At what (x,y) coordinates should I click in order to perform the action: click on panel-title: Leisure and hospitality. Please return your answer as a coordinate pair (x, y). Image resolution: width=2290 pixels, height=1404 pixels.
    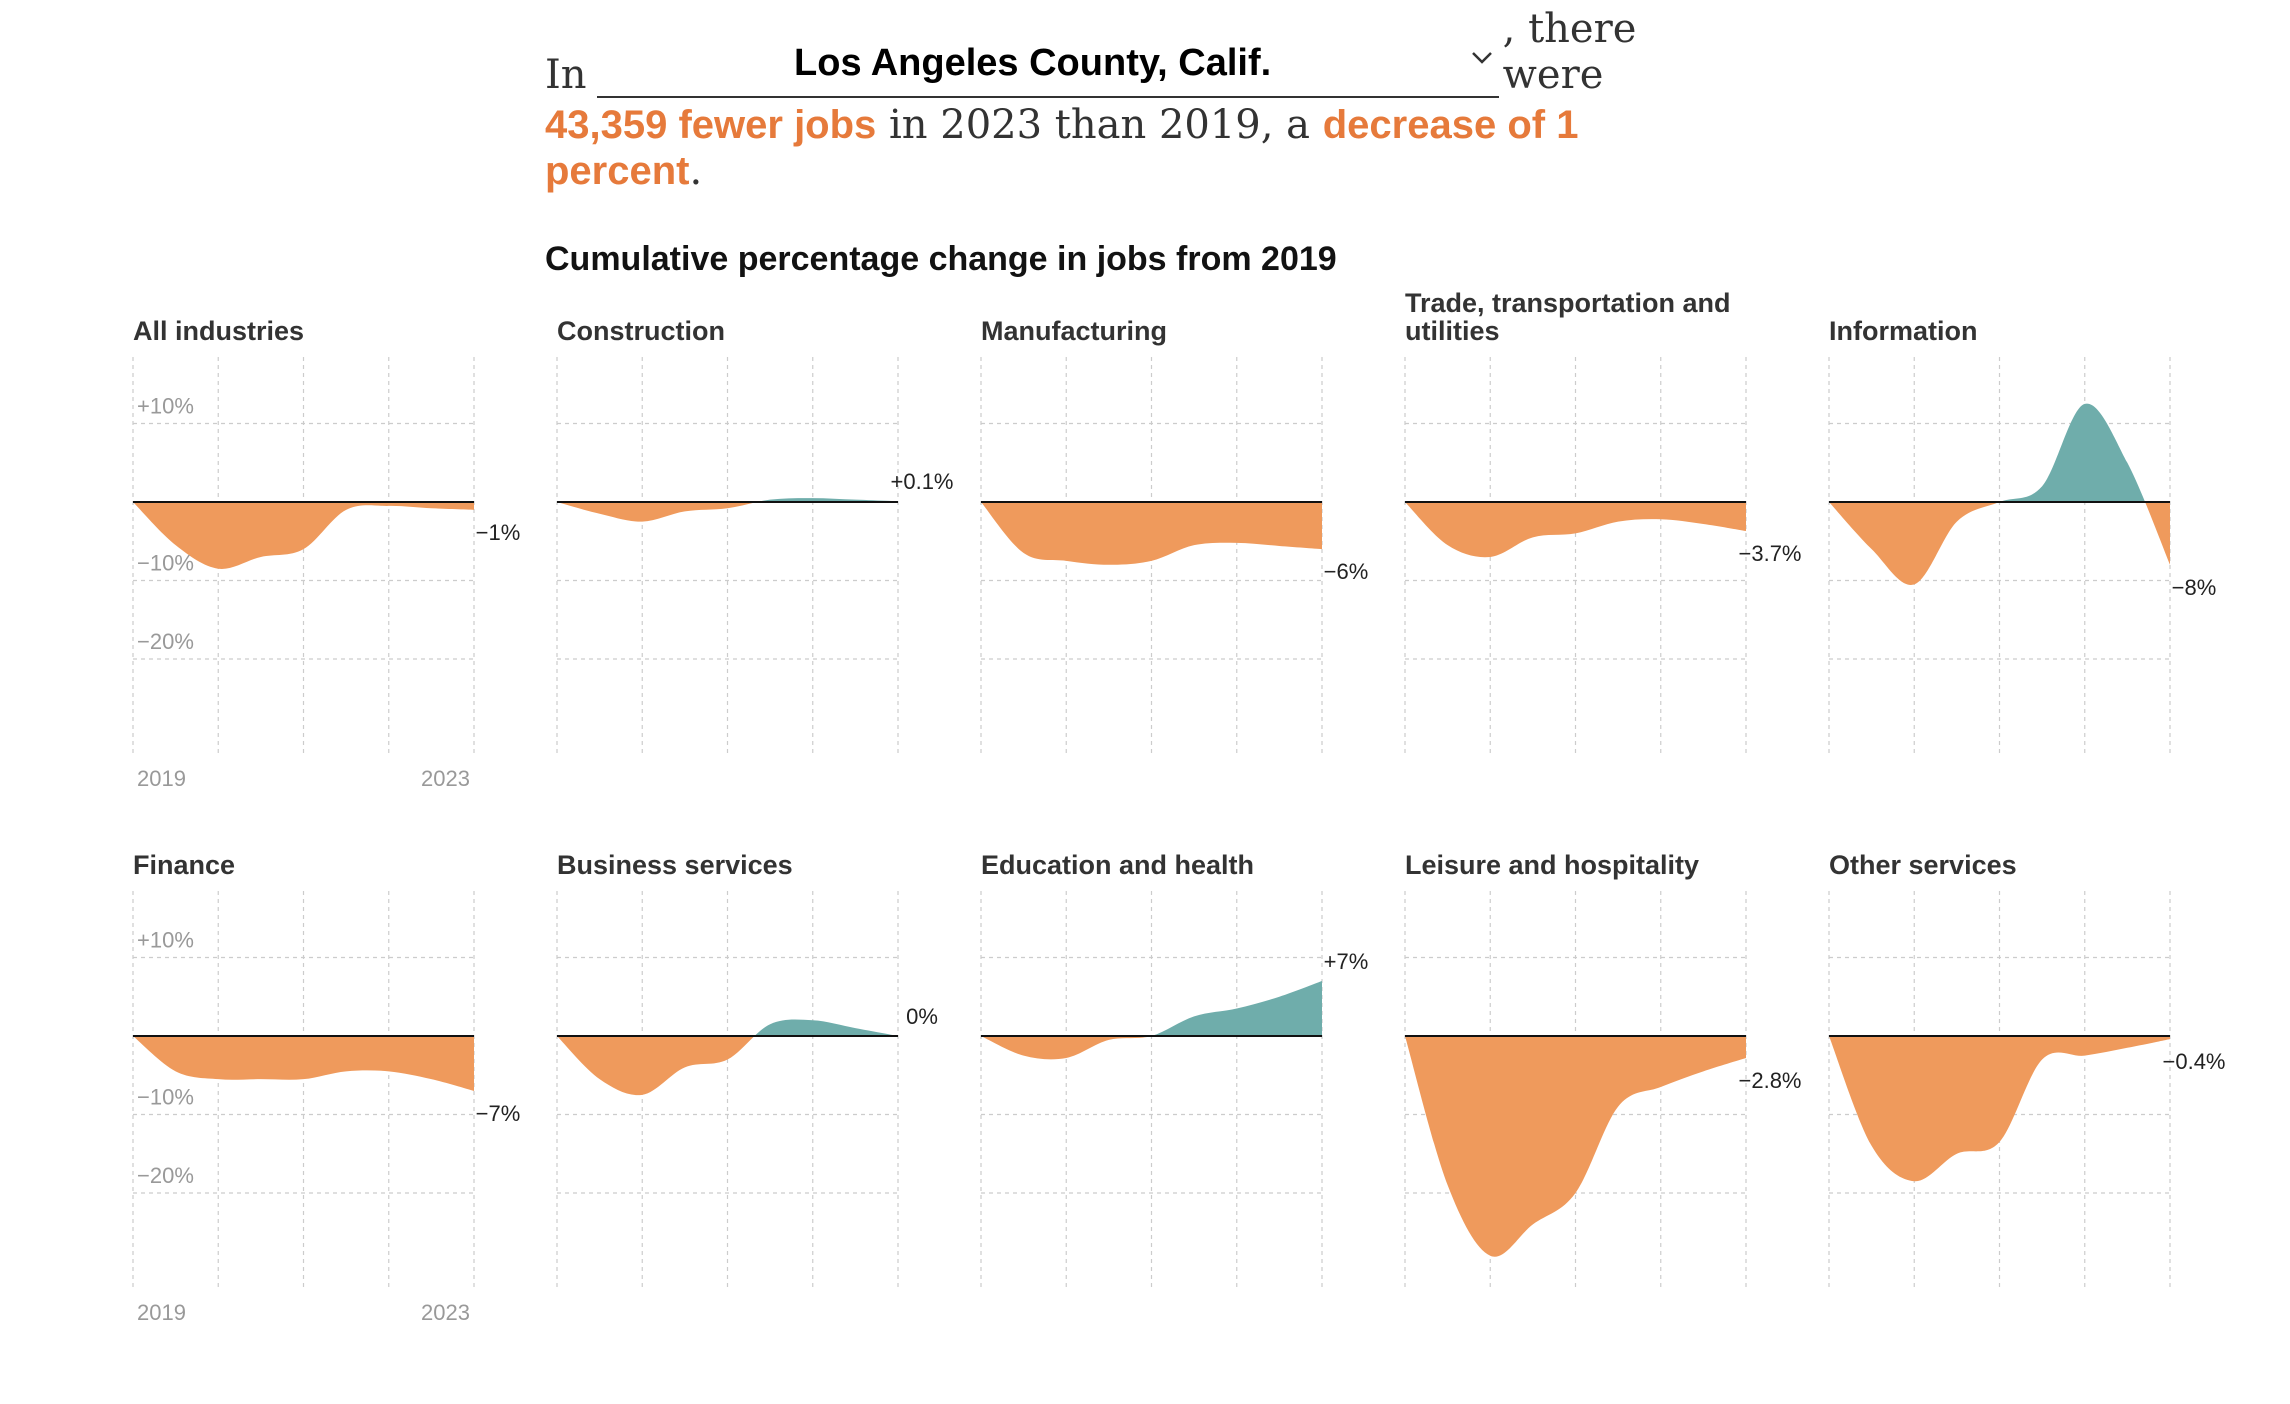
    Looking at the image, I should click on (1552, 865).